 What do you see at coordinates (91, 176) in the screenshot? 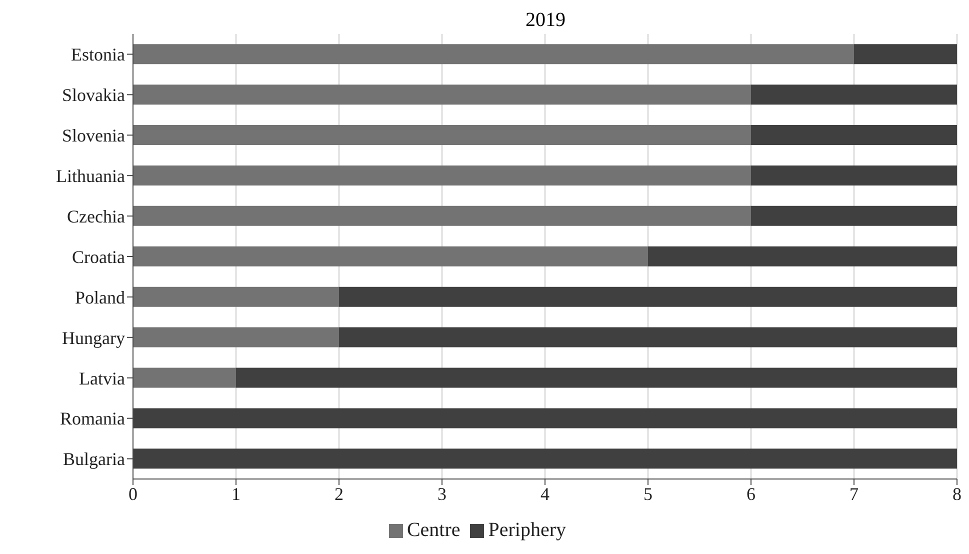
I see `y-tick-label: Lithuania` at bounding box center [91, 176].